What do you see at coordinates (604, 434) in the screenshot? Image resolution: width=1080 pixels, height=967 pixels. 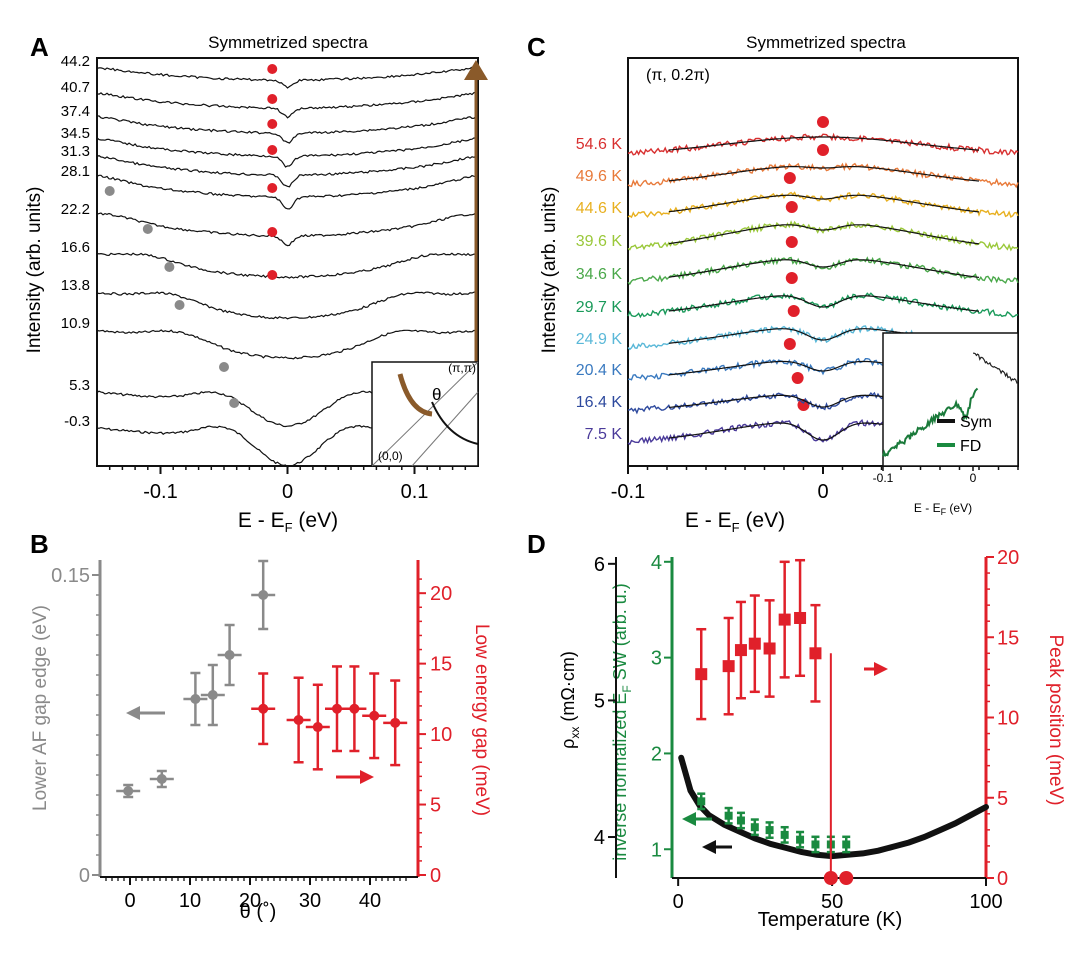 I see `panel-c-temperature-label: 7.5 K` at bounding box center [604, 434].